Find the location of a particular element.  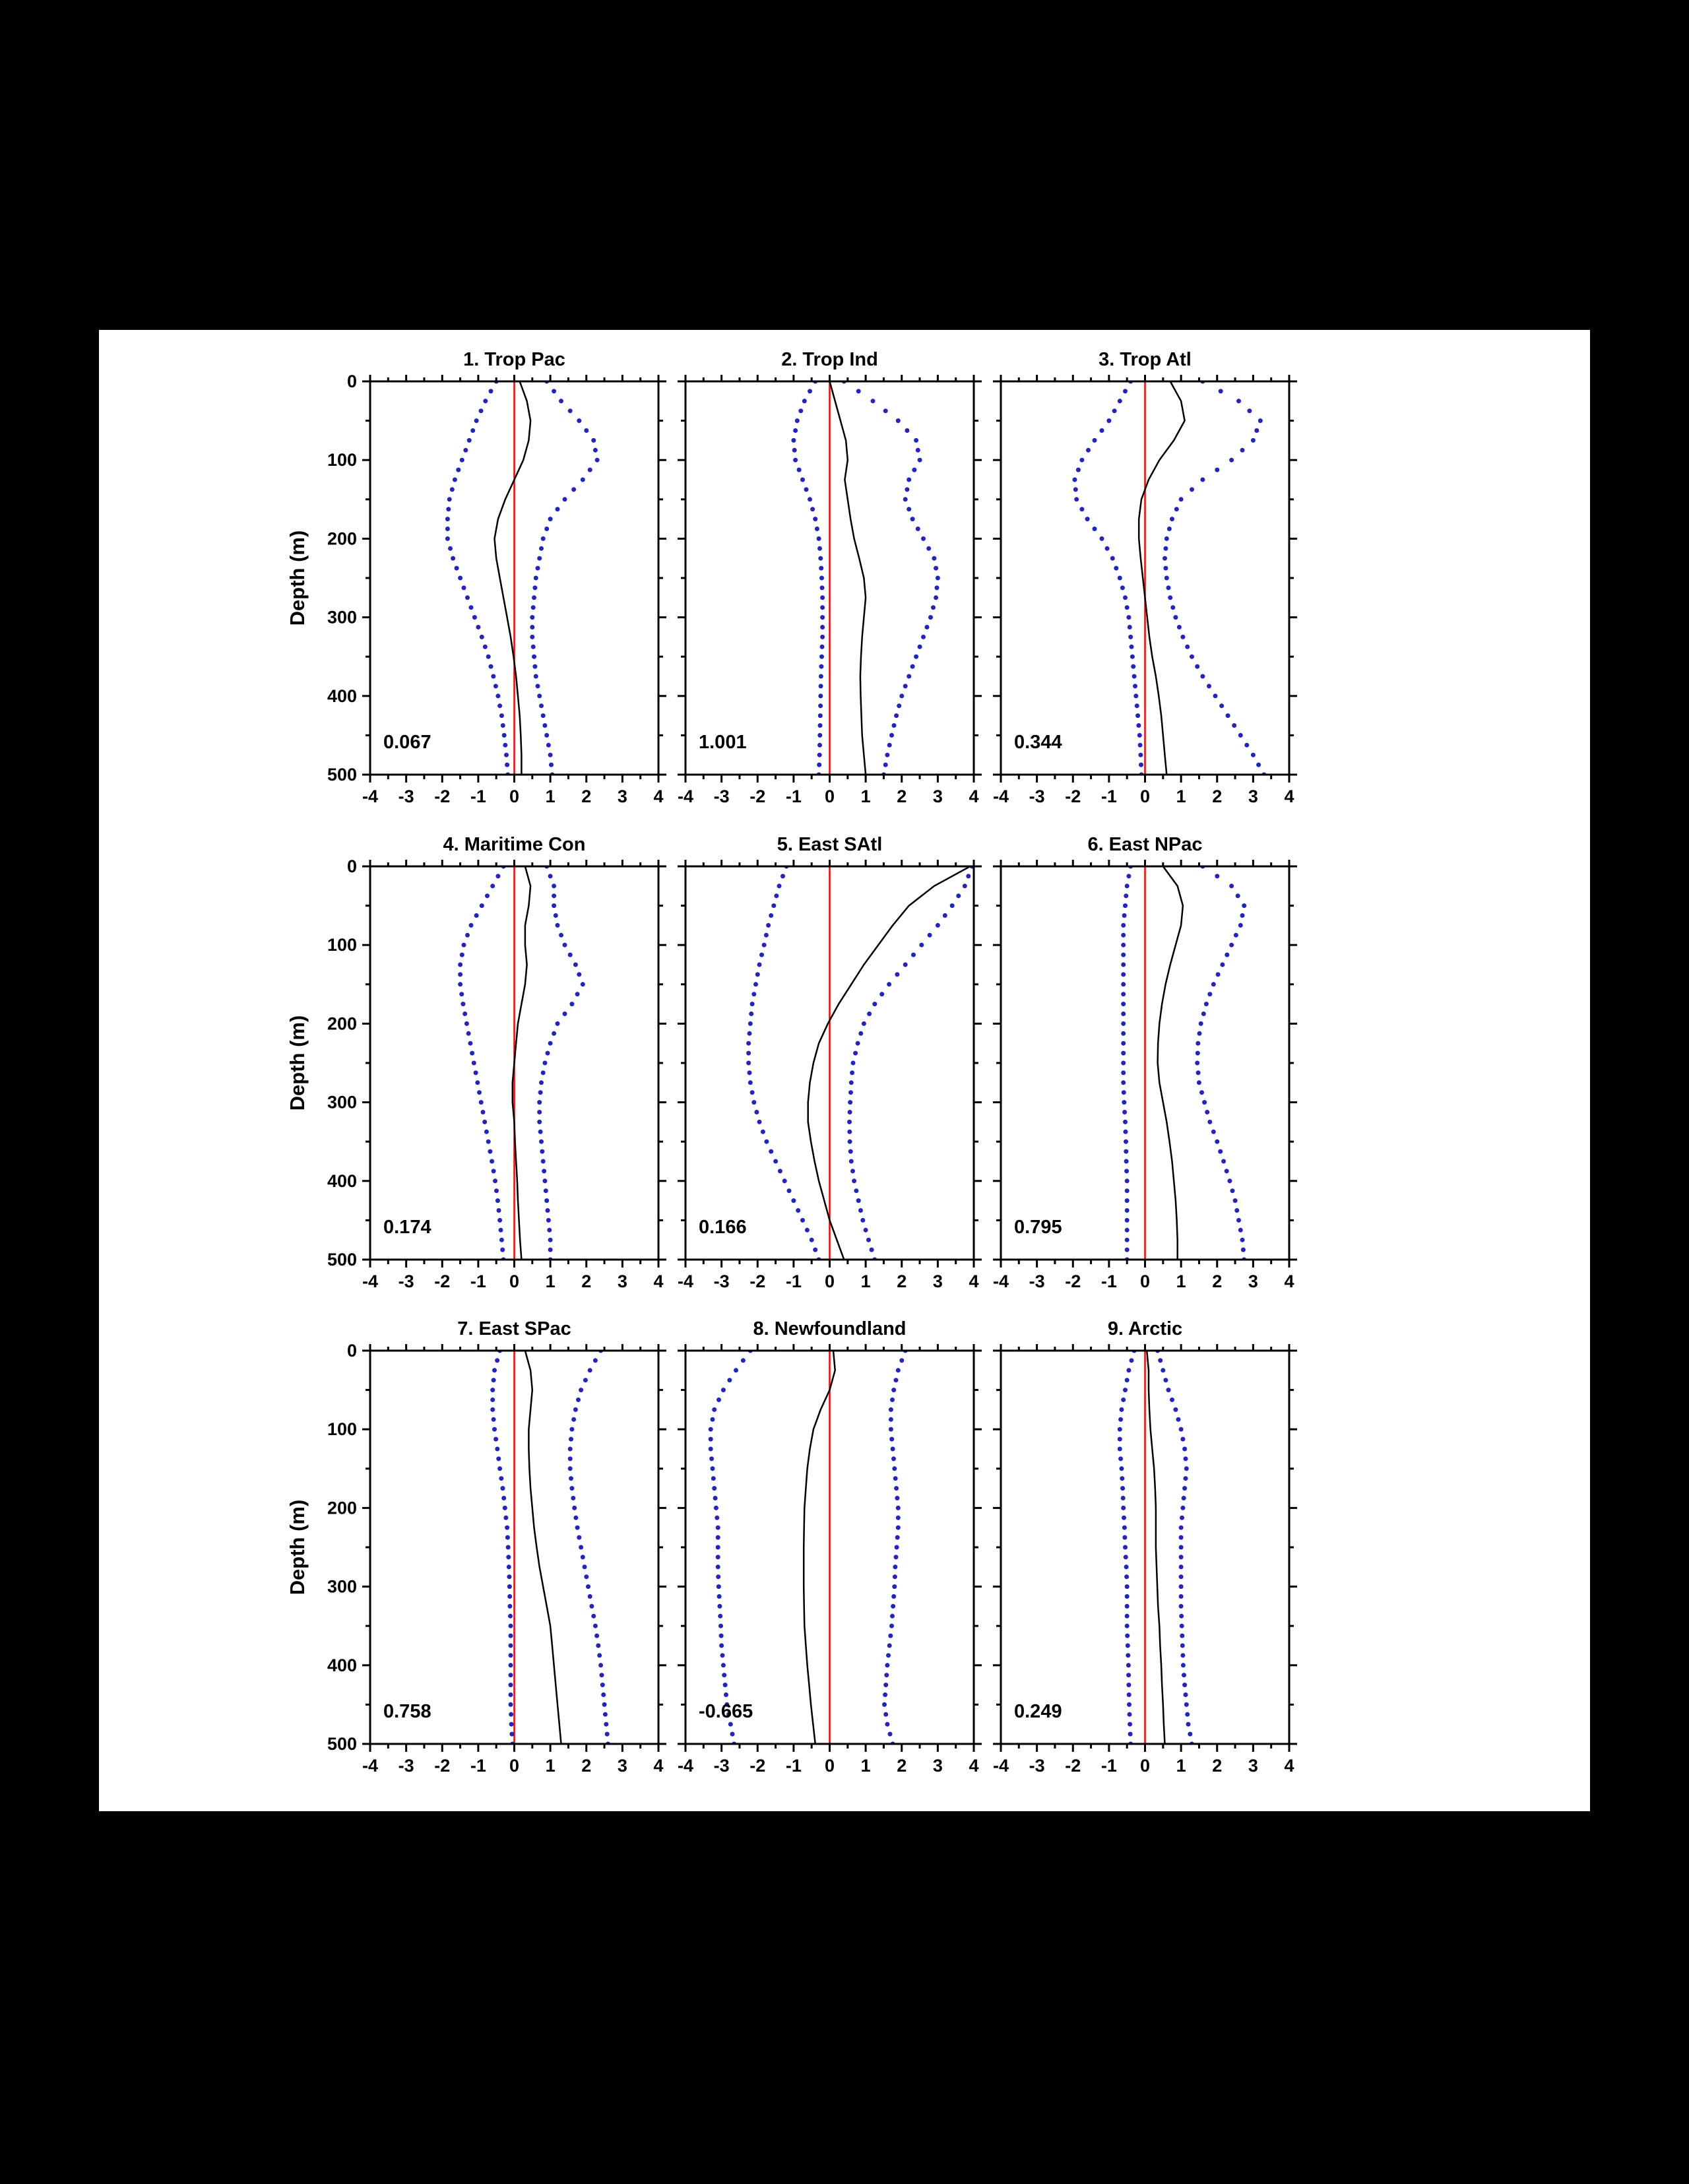

panel-title: 1. Trop Pac is located at coordinates (514, 359).